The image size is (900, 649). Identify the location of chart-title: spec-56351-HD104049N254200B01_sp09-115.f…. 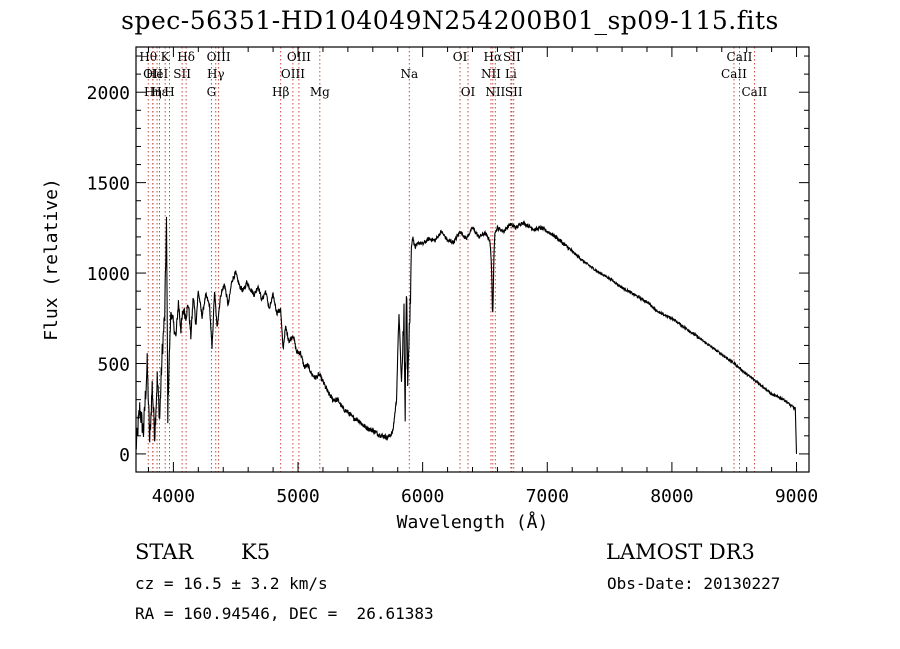
(450, 20).